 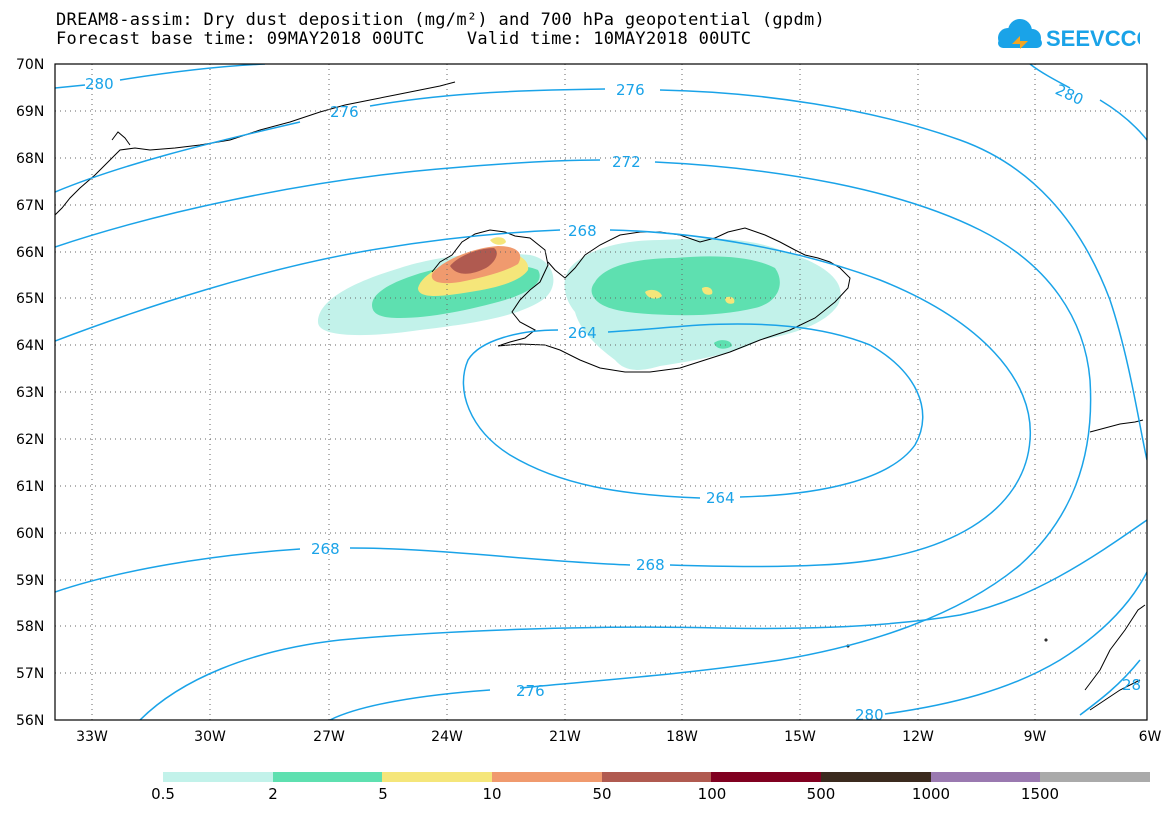 What do you see at coordinates (30, 581) in the screenshot?
I see `lat-label: 59N` at bounding box center [30, 581].